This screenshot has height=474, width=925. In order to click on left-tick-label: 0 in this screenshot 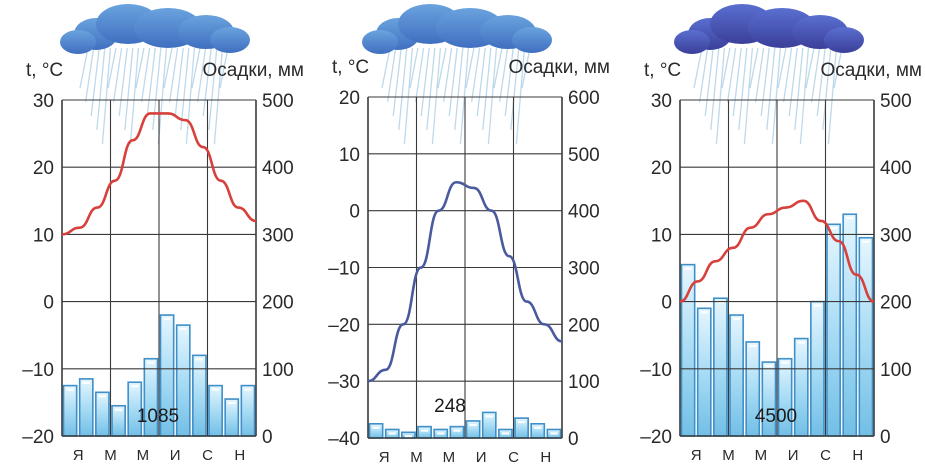, I will do `click(354, 212)`.